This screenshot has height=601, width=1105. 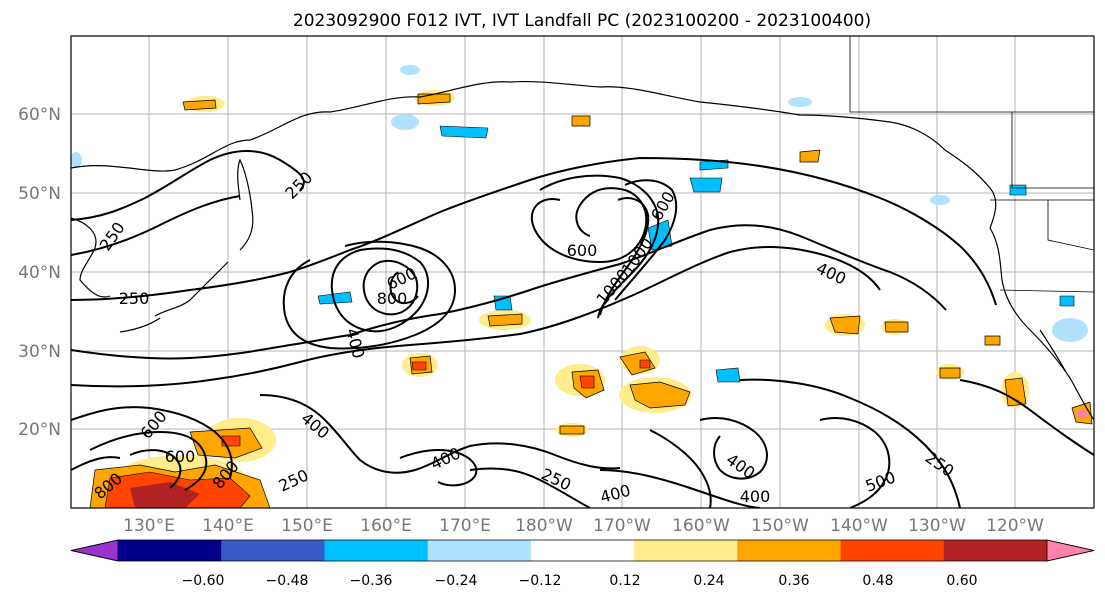 What do you see at coordinates (39, 430) in the screenshot?
I see `lat-label: 20°N` at bounding box center [39, 430].